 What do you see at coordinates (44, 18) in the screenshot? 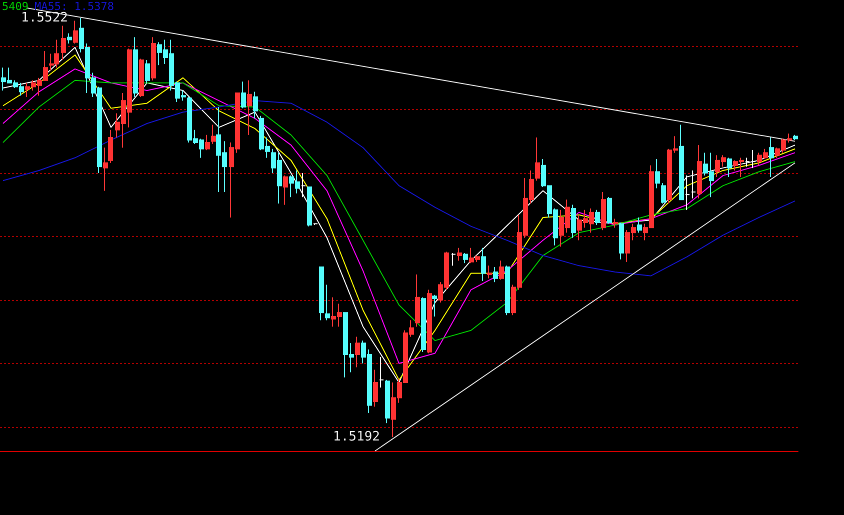
I see `annotation: 1.5522` at bounding box center [44, 18].